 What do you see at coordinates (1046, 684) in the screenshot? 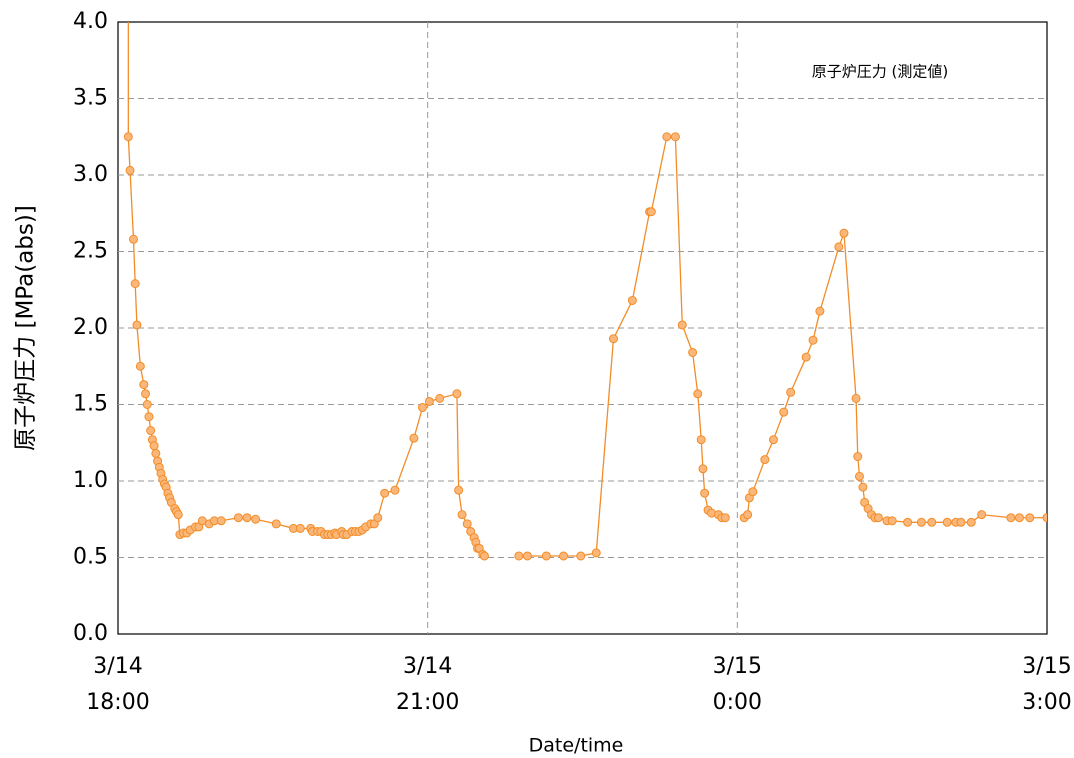
I see `x-tick-label: 3/15 3:00` at bounding box center [1046, 684].